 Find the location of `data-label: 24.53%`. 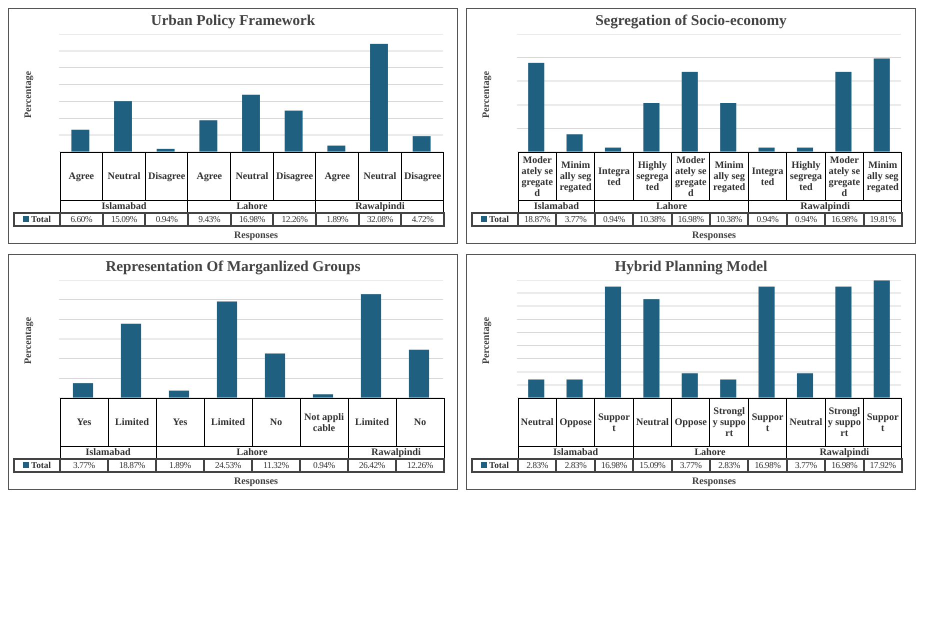

data-label: 24.53% is located at coordinates (228, 465).